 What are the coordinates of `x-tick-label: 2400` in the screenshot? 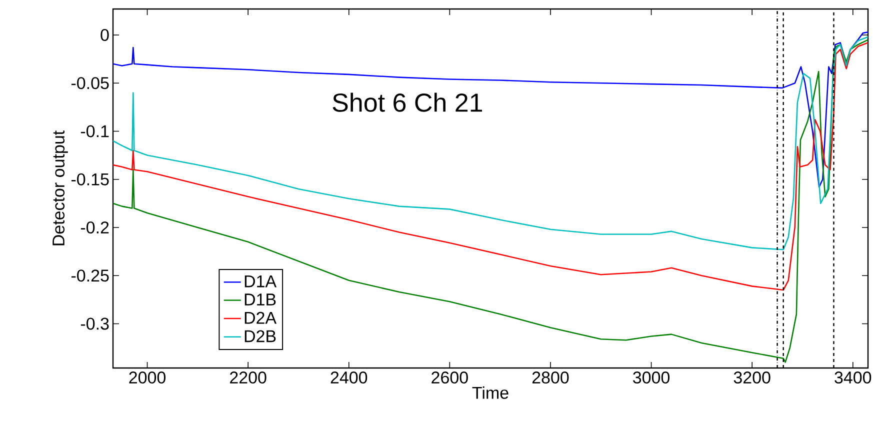 It's located at (349, 378).